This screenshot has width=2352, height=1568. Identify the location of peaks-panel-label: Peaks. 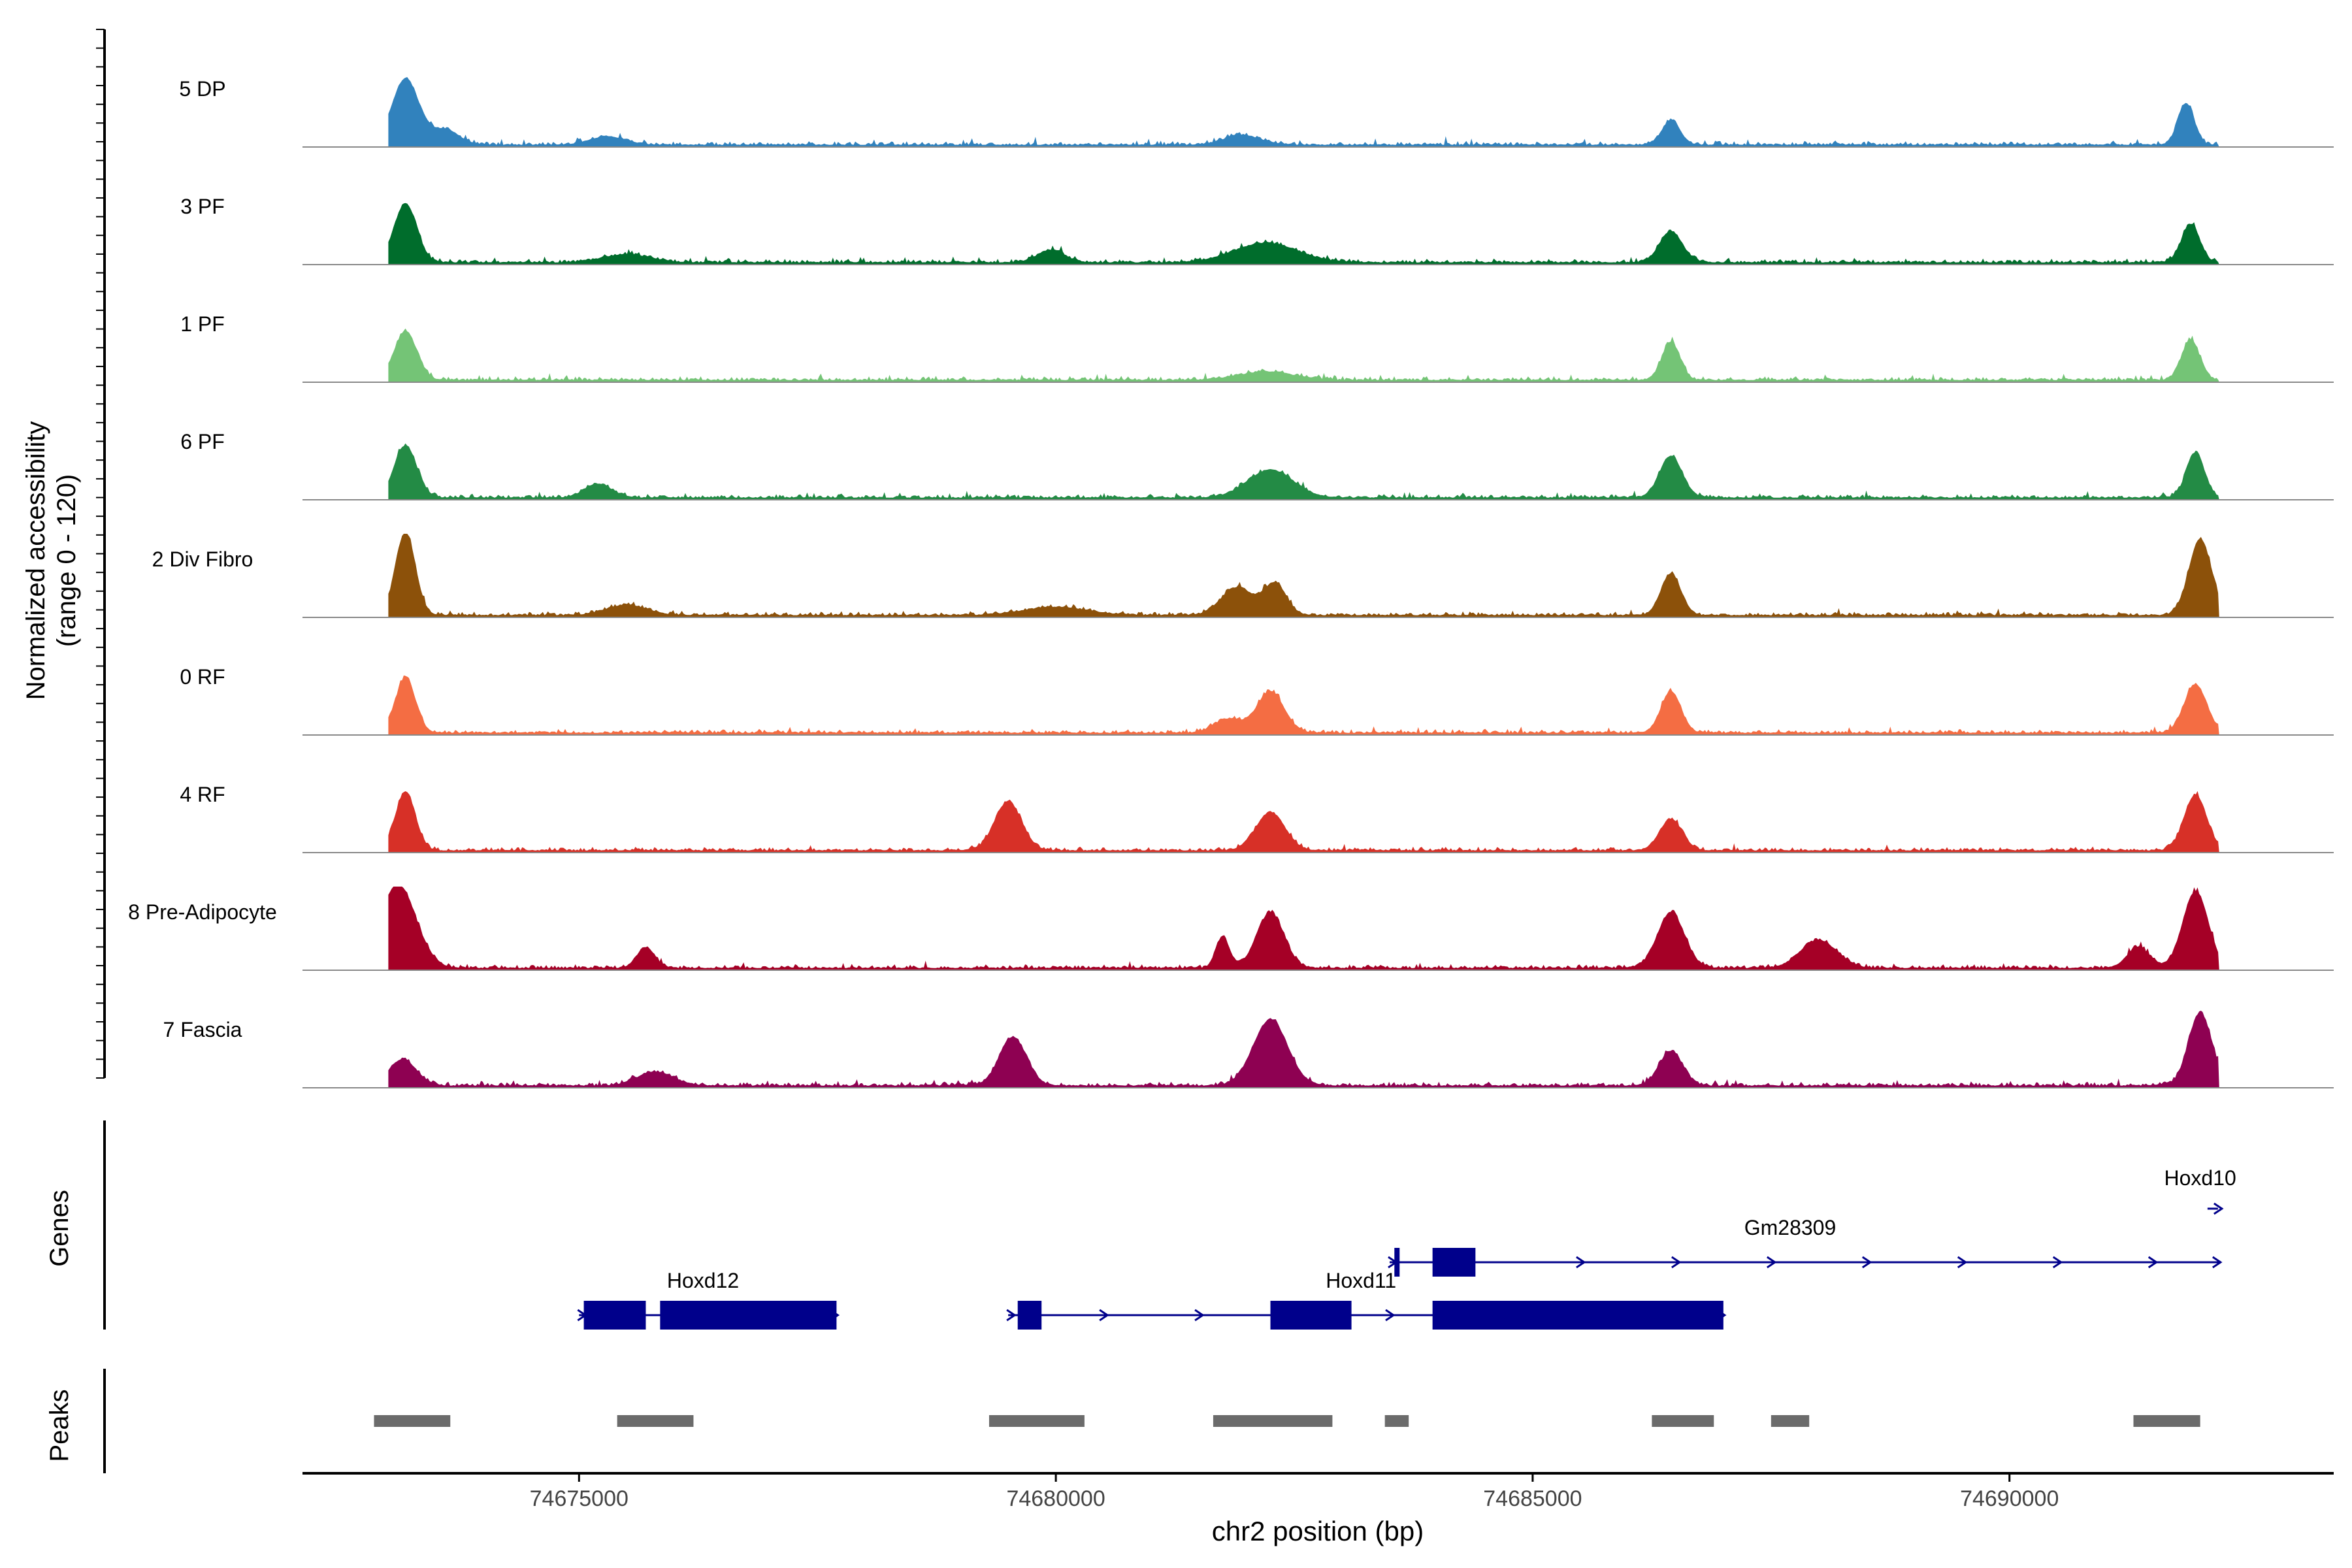
(59, 1425).